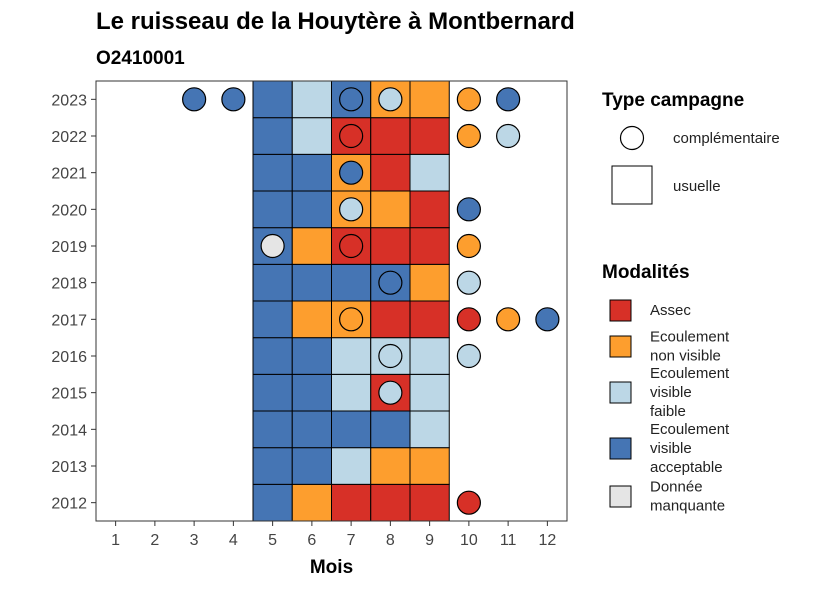 The image size is (826, 590). What do you see at coordinates (351, 540) in the screenshot?
I see `x-tick-label-7: 7` at bounding box center [351, 540].